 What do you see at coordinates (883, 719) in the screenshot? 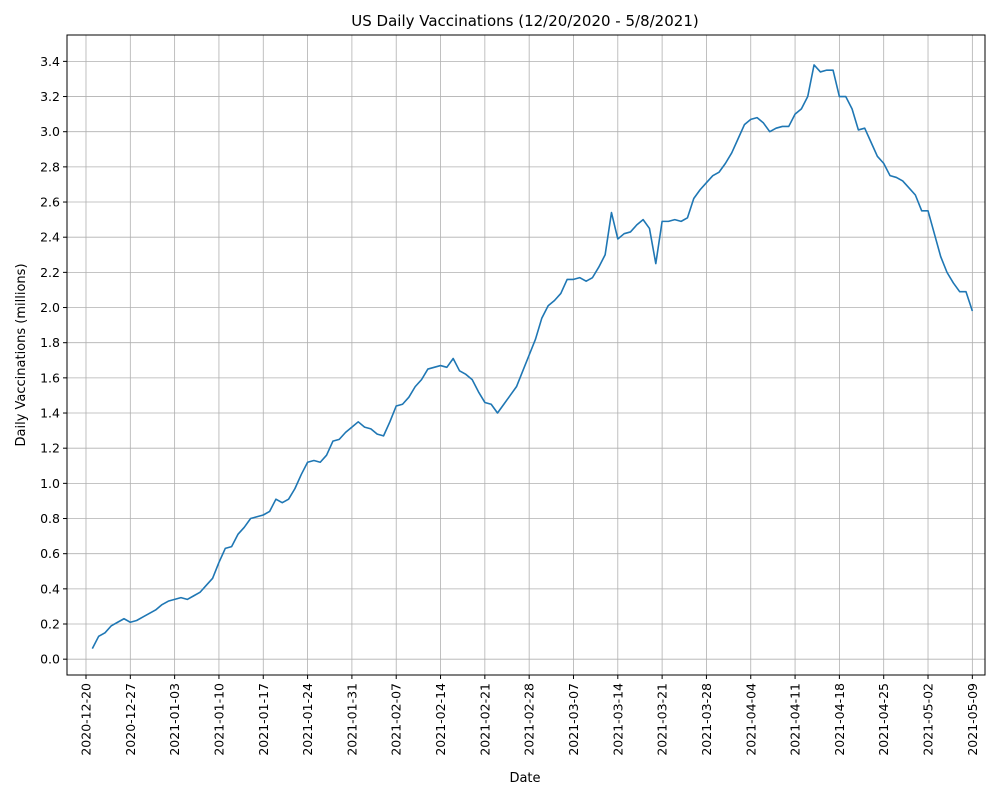
I see `x-tick-label: 2021-04-25` at bounding box center [883, 719].